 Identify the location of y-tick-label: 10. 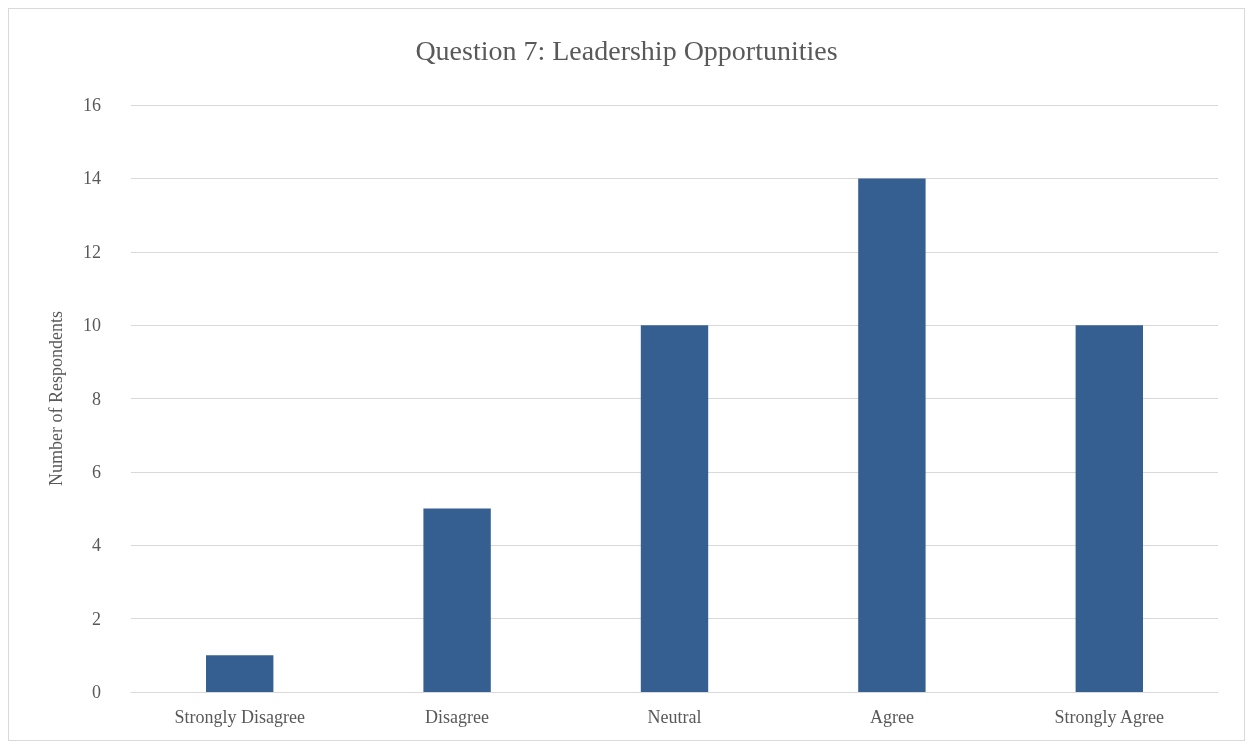
(92, 325).